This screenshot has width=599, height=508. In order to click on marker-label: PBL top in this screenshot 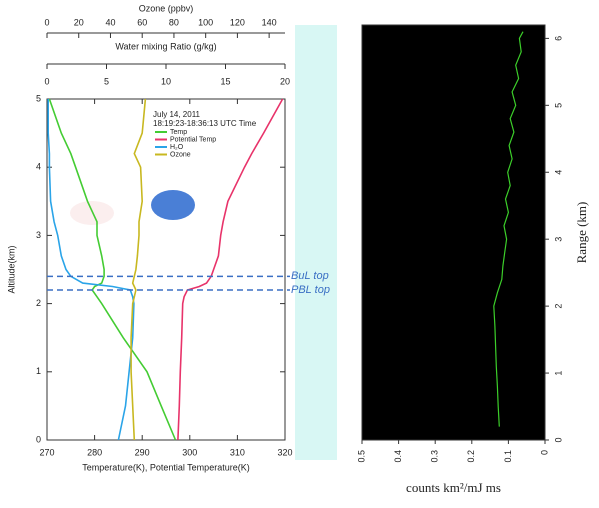, I will do `click(310, 290)`.